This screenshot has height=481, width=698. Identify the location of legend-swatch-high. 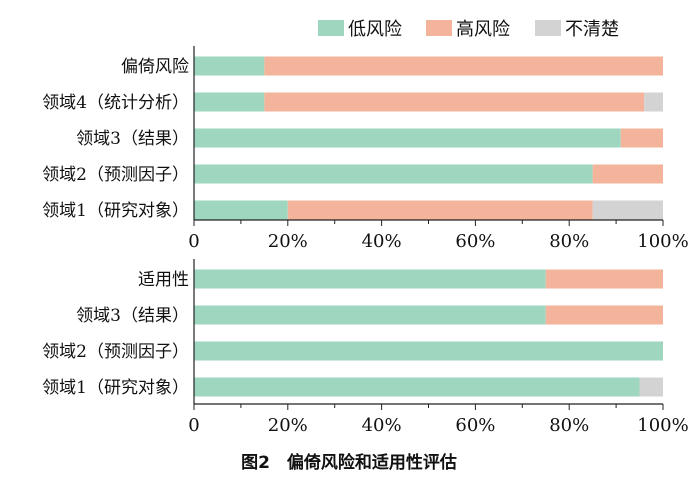
(439, 28).